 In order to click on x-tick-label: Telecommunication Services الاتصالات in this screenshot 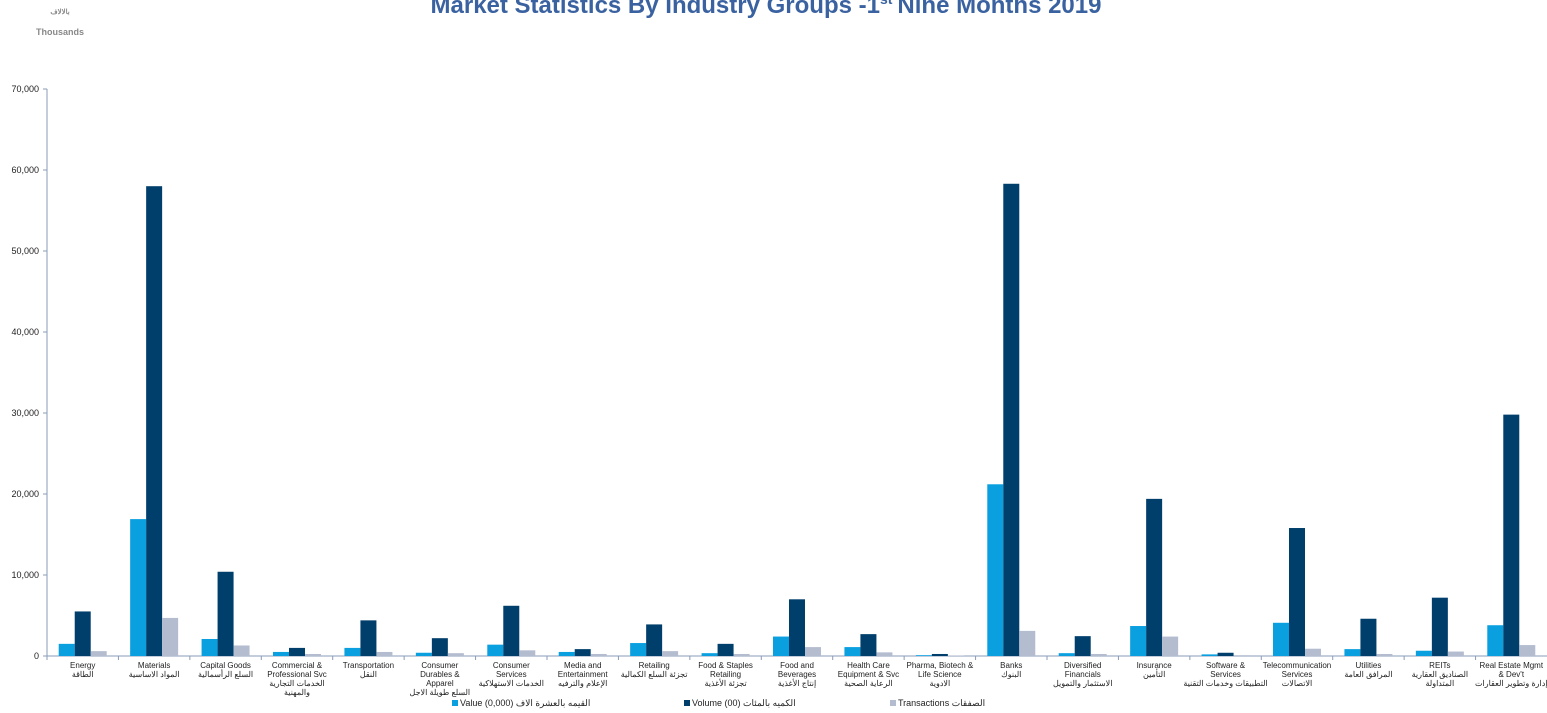, I will do `click(1297, 674)`.